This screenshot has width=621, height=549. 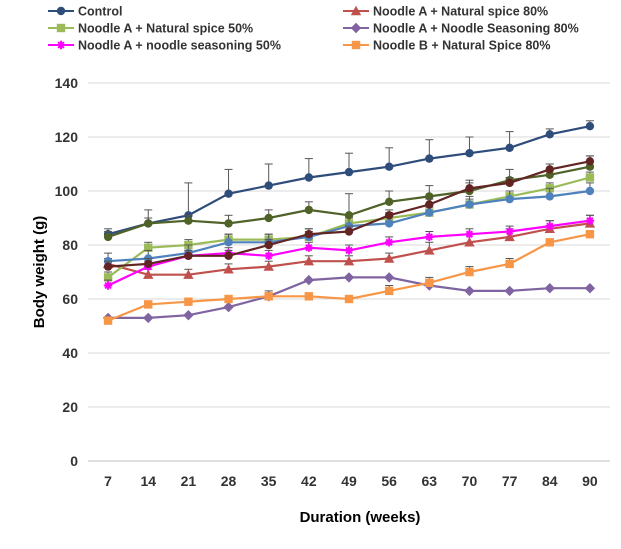 What do you see at coordinates (85, 12) in the screenshot?
I see `legend-item: Control` at bounding box center [85, 12].